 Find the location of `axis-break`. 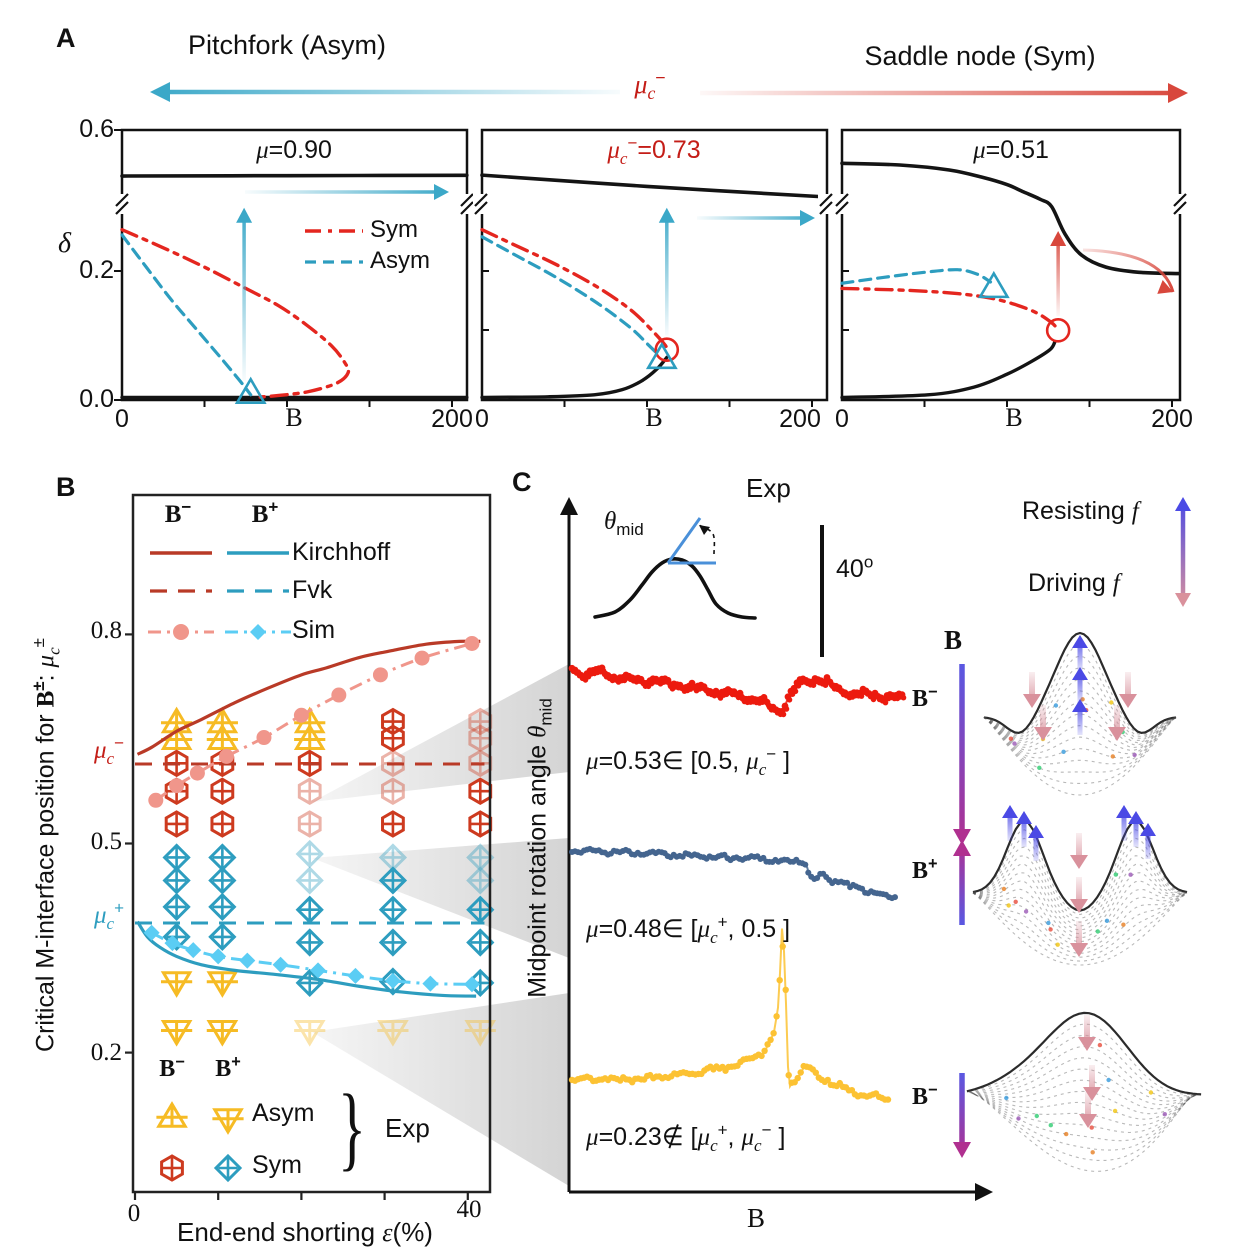

axis-break is located at coordinates (481, 204).